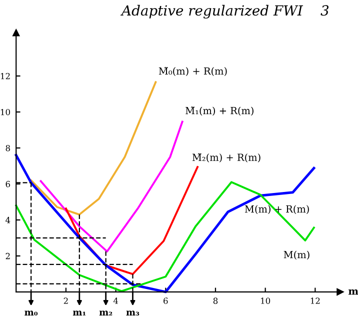 This screenshot has height=328, width=358. Describe the element at coordinates (224, 11) in the screenshot. I see `text: Adaptive regularized FWI 3` at that location.